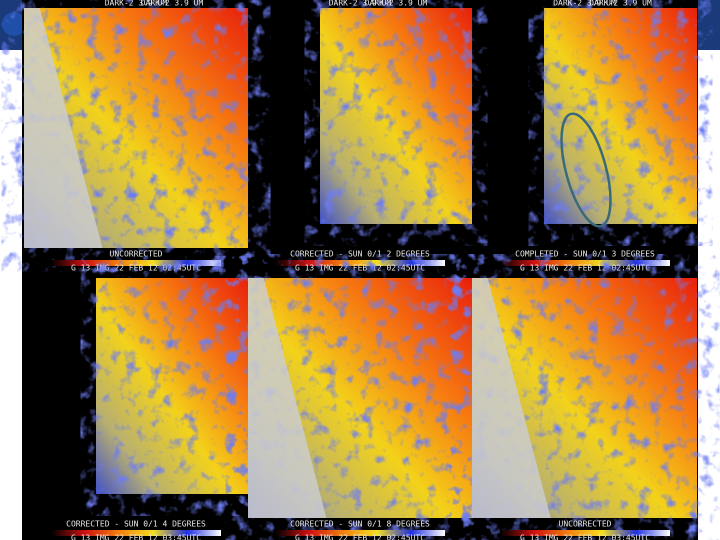  Describe the element at coordinates (360, 524) in the screenshot. I see `caption: CORRECTED - SUN 0/1 8 DEGREES` at that location.